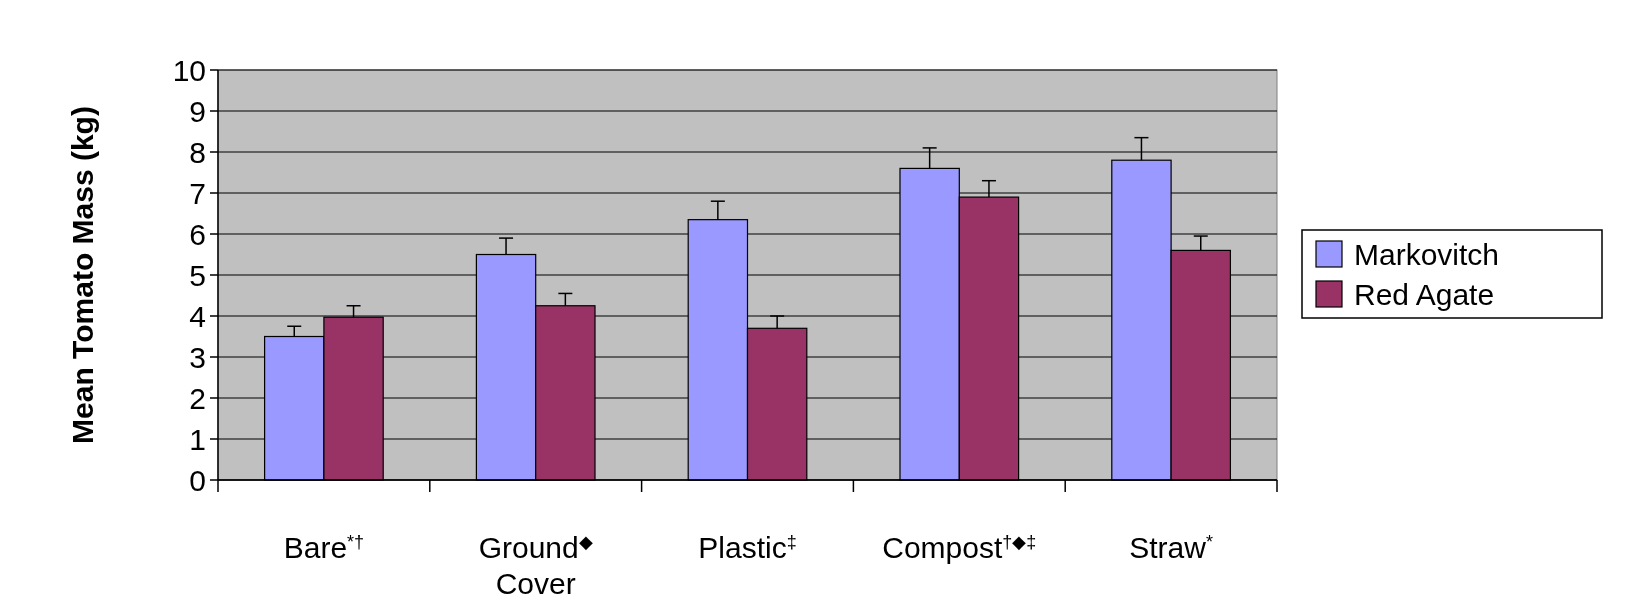 This screenshot has height=610, width=1625. What do you see at coordinates (535, 565) in the screenshot?
I see `x-tick-label: Ground$^{◆}$ Cover` at bounding box center [535, 565].